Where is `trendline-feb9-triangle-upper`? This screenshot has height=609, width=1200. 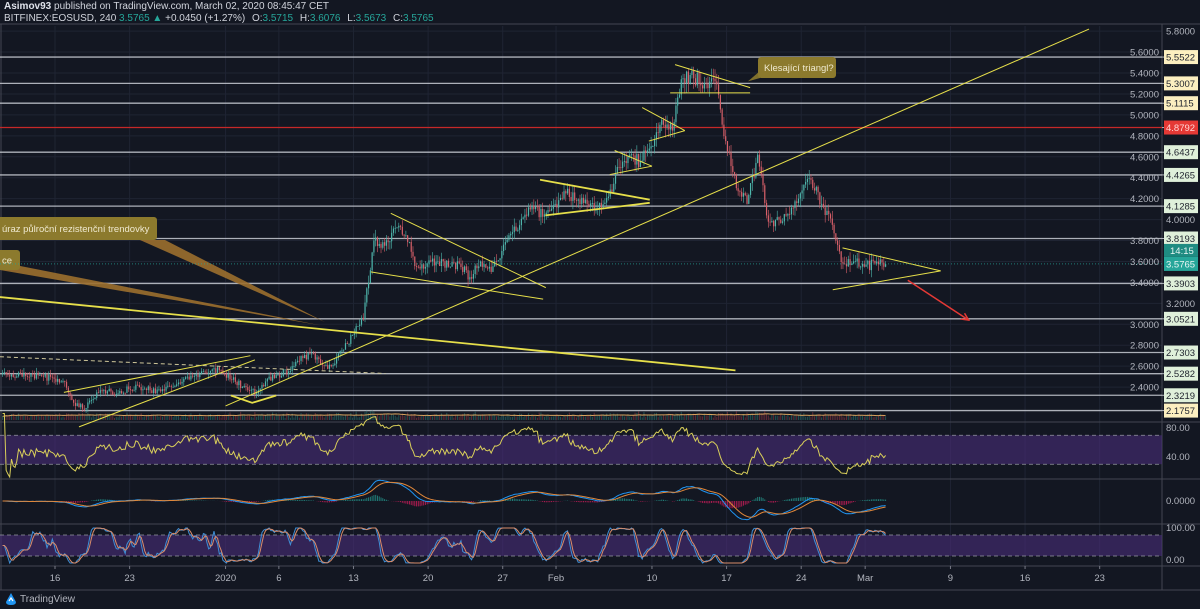
trendline-feb9-triangle-upper is located at coordinates (663, 119).